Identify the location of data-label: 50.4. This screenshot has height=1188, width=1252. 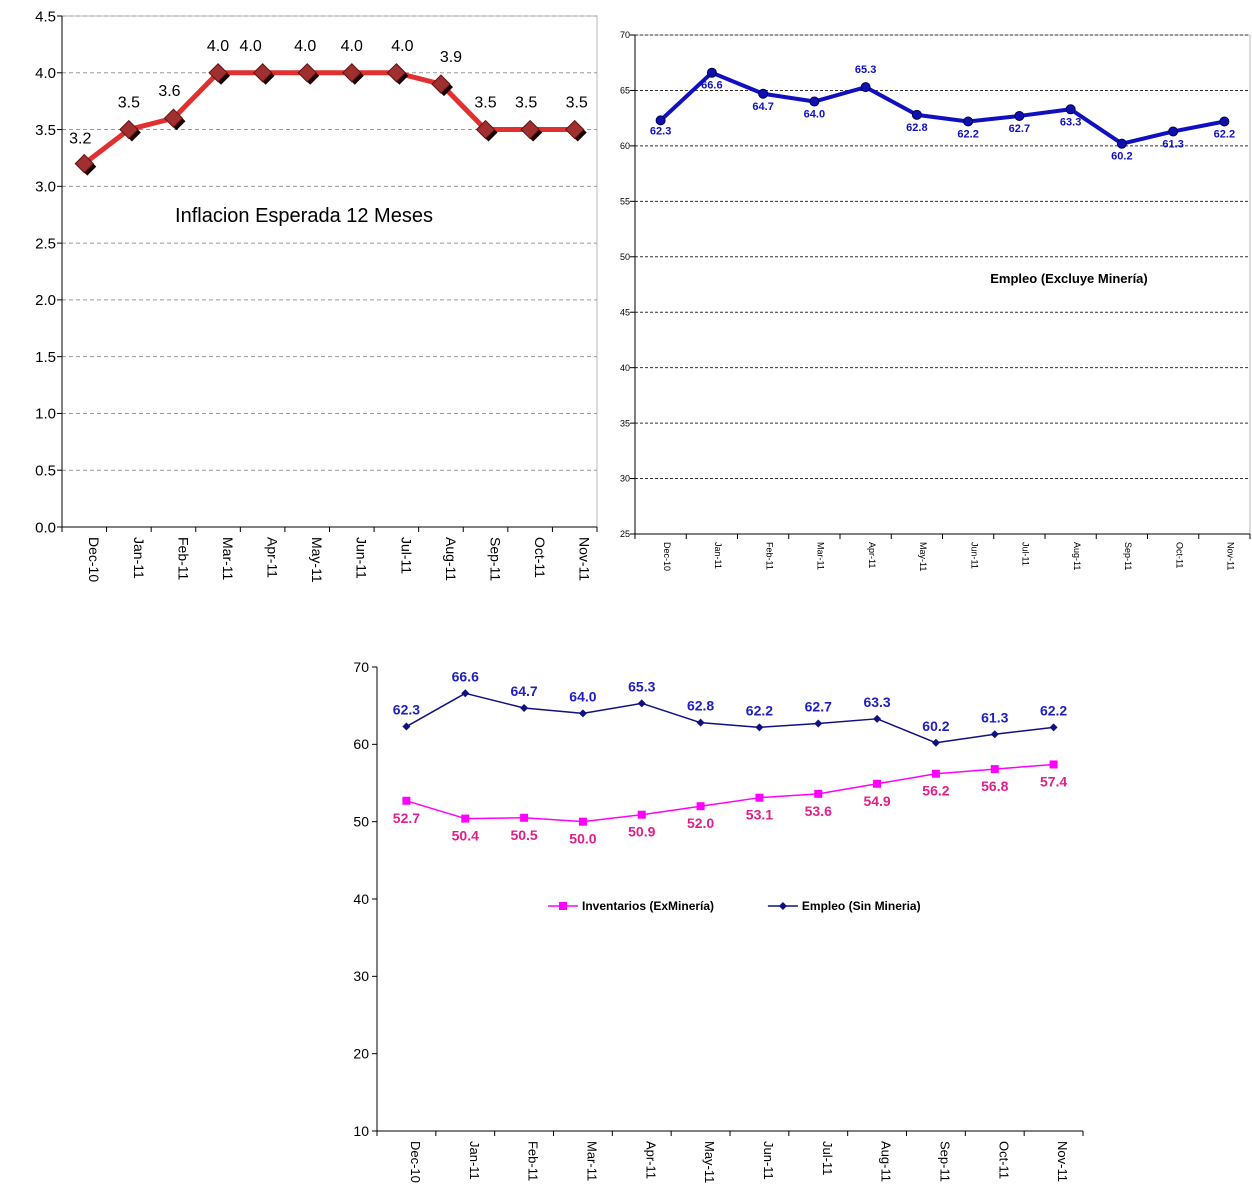
(465, 836).